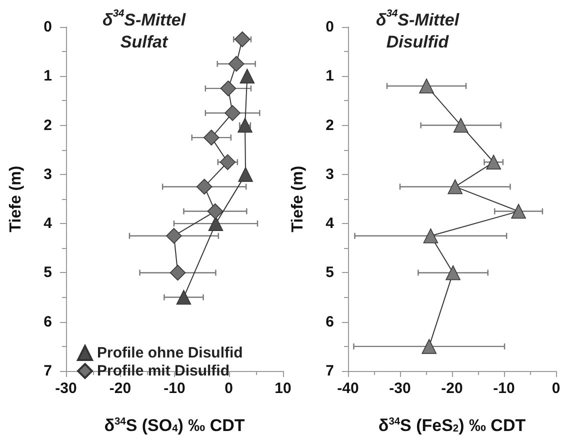 This screenshot has width=564, height=448. What do you see at coordinates (144, 42) in the screenshot?
I see `chart-subtitle: Sulfat` at bounding box center [144, 42].